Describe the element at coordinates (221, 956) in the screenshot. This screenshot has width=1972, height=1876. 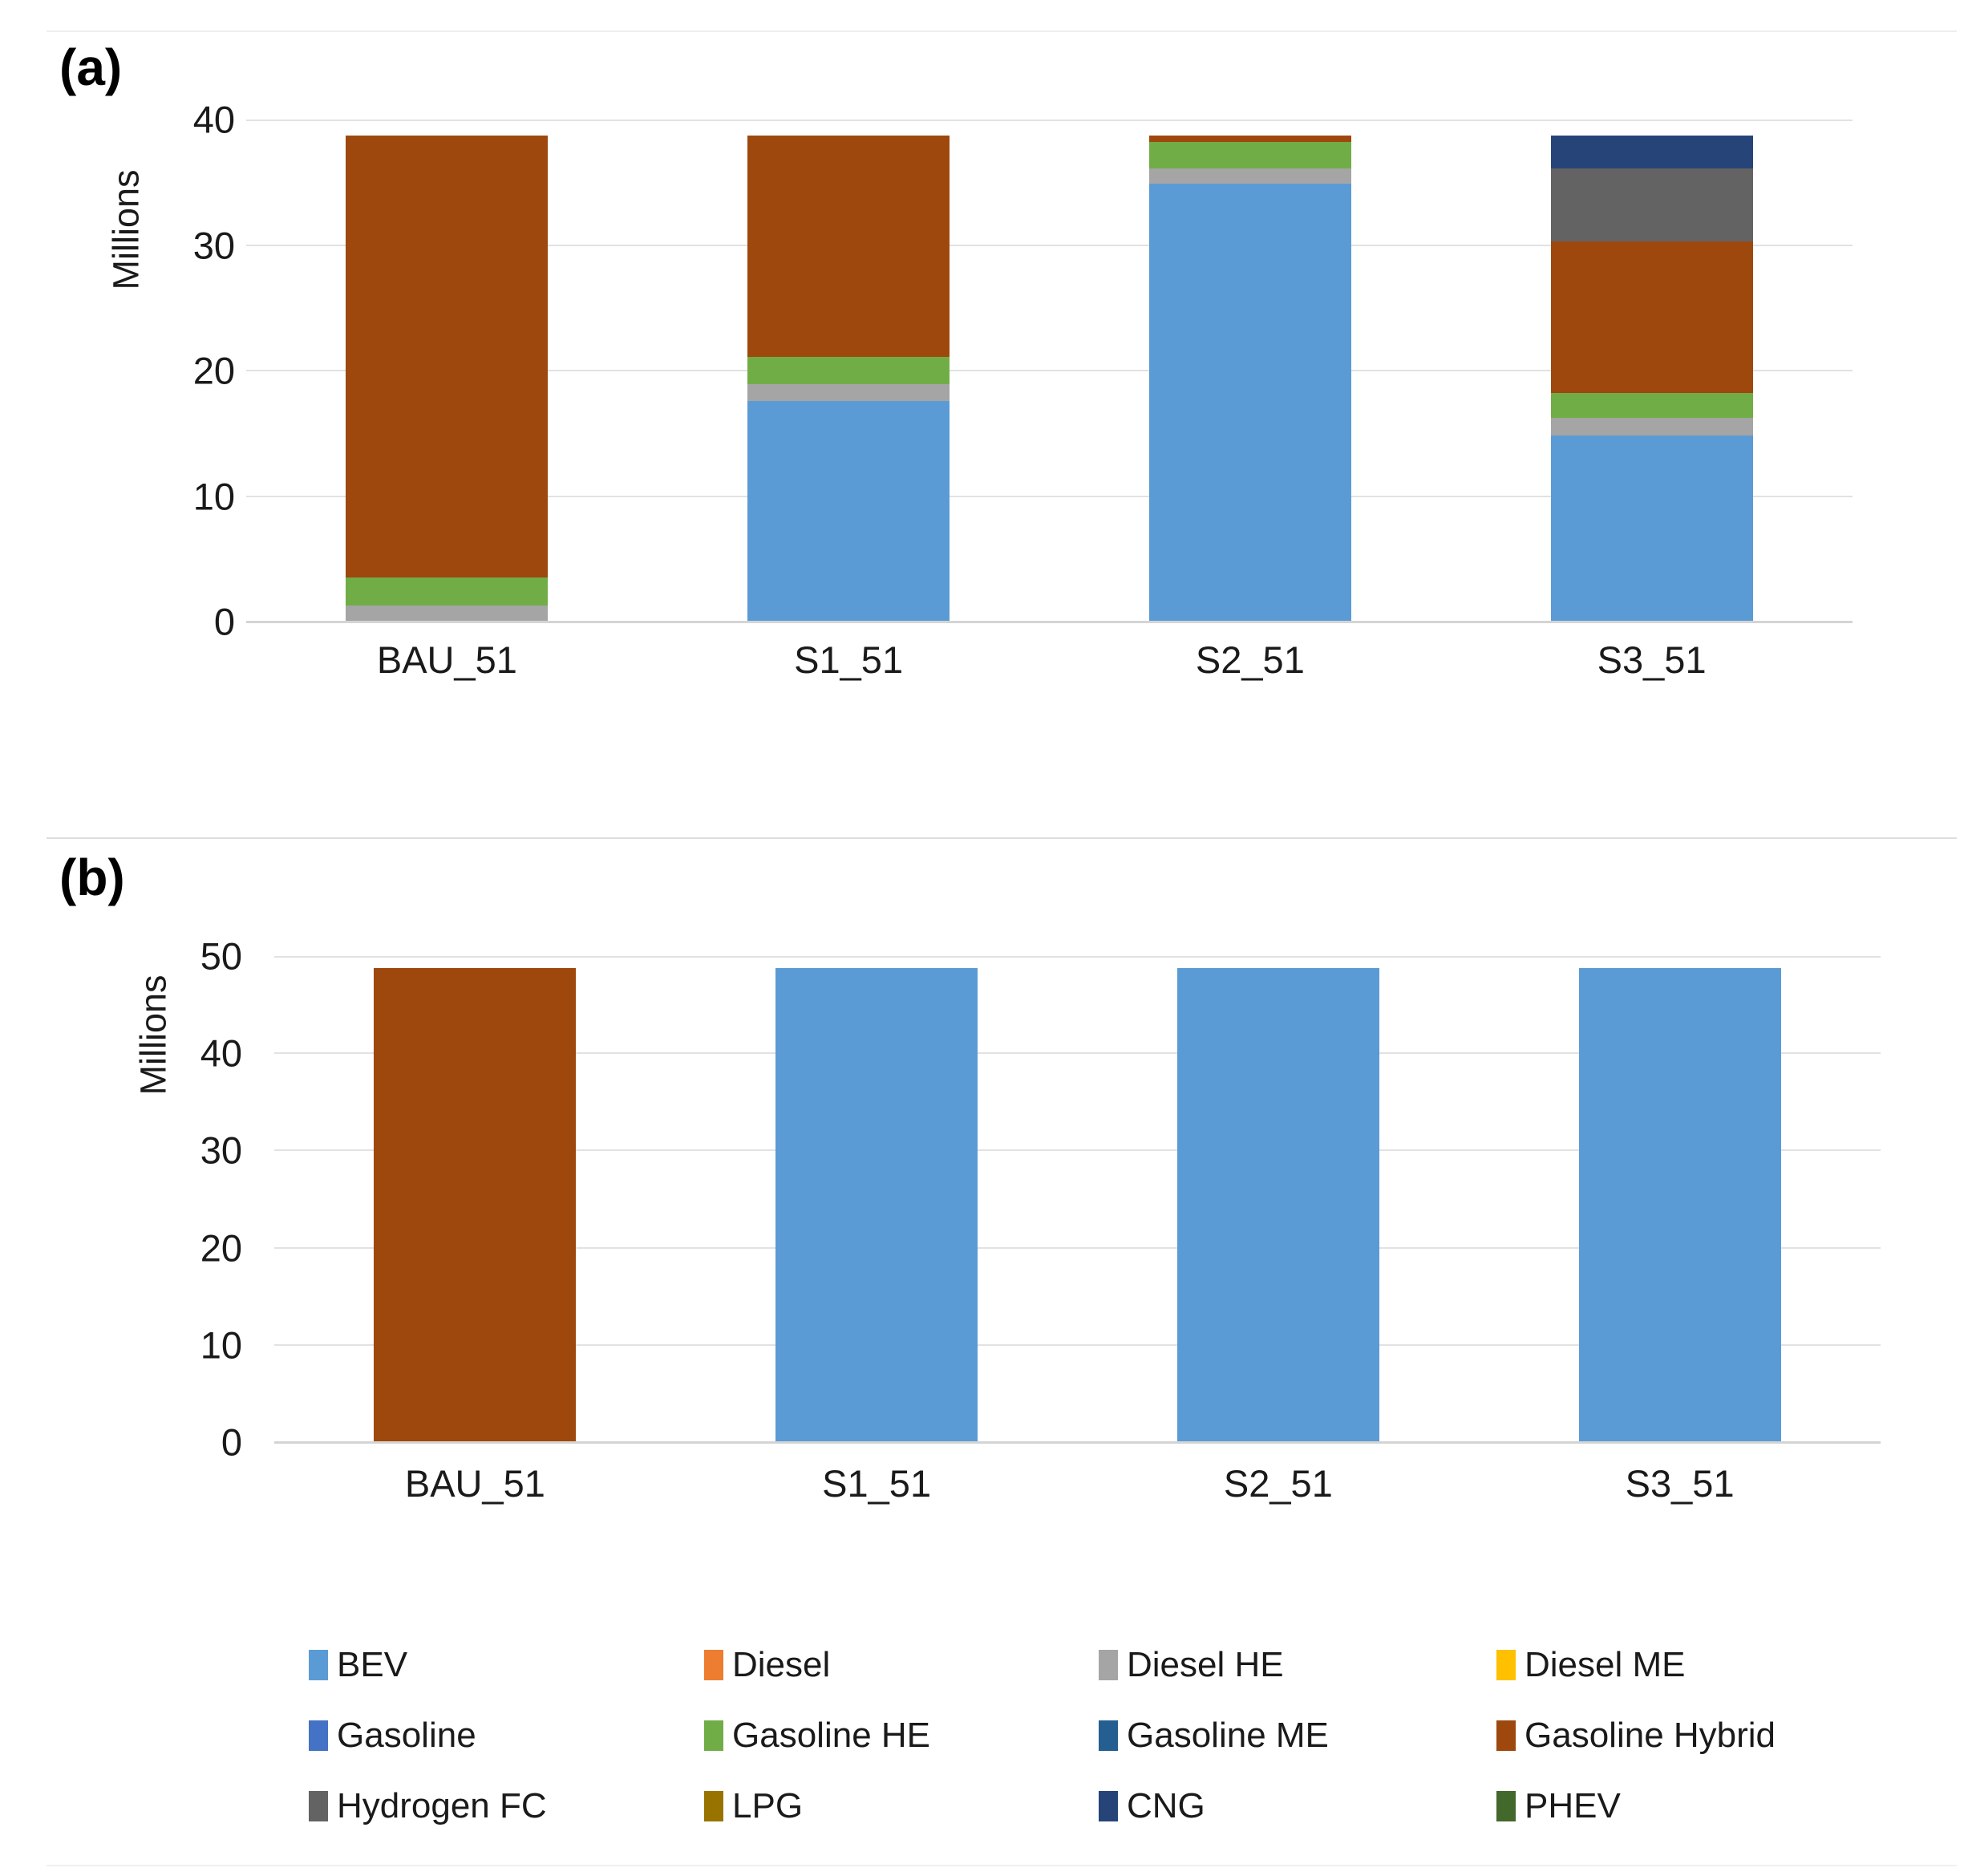
I see `y-tick-label: 50` at that location.